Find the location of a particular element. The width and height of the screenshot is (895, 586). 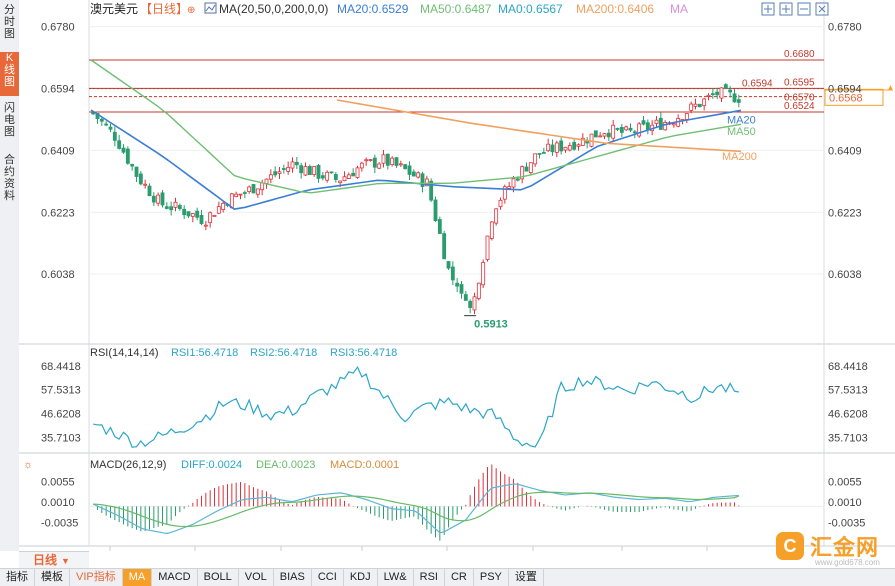

toolbar-button-14: 设置 is located at coordinates (526, 577).